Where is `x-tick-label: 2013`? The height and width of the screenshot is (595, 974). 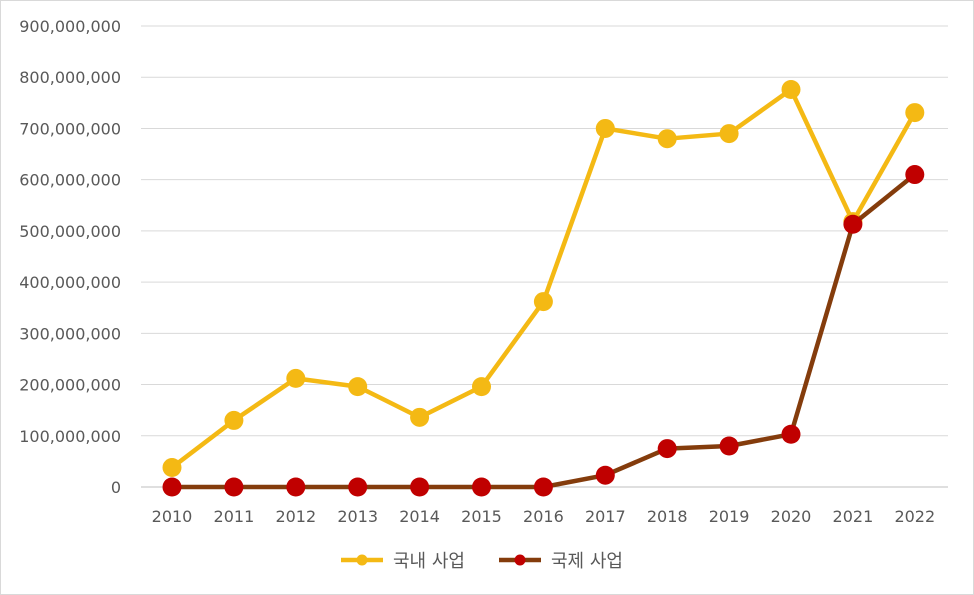
x-tick-label: 2013 is located at coordinates (357, 516).